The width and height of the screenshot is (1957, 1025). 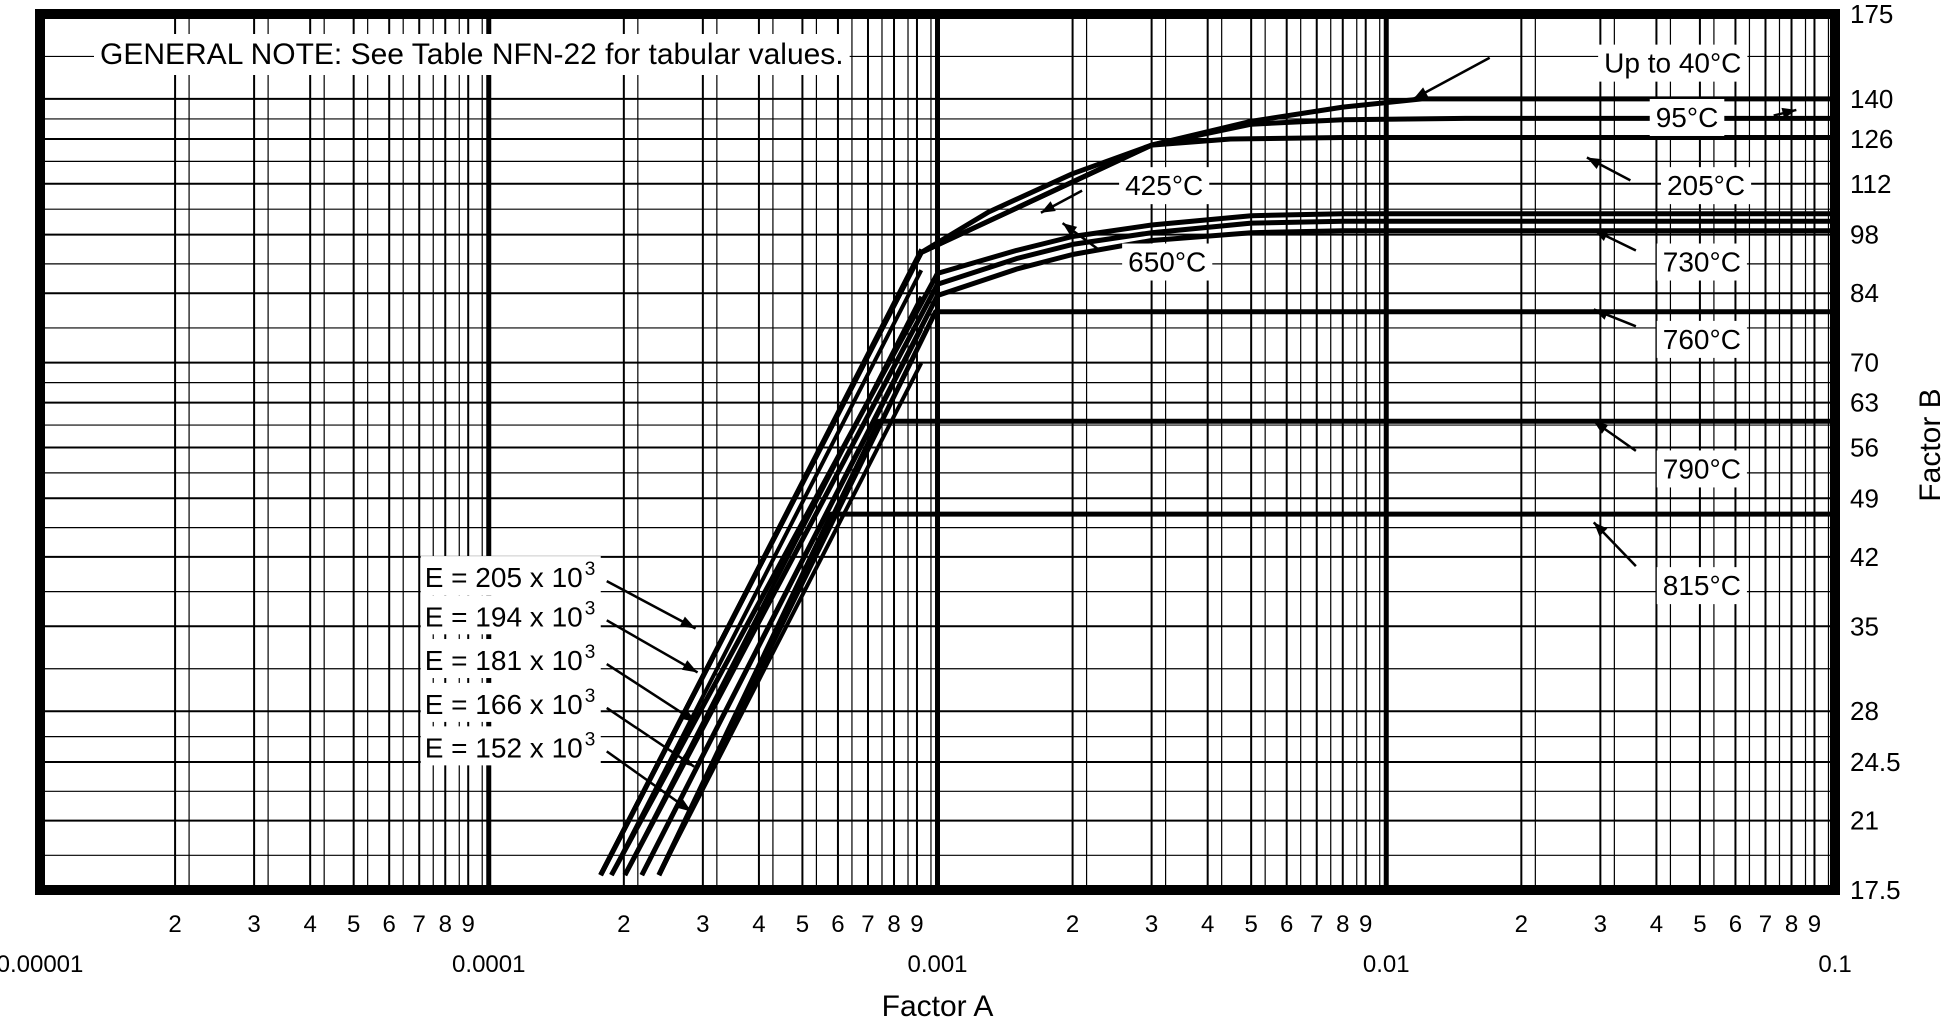 What do you see at coordinates (1386, 964) in the screenshot?
I see `x-decade-label: 0.01` at bounding box center [1386, 964].